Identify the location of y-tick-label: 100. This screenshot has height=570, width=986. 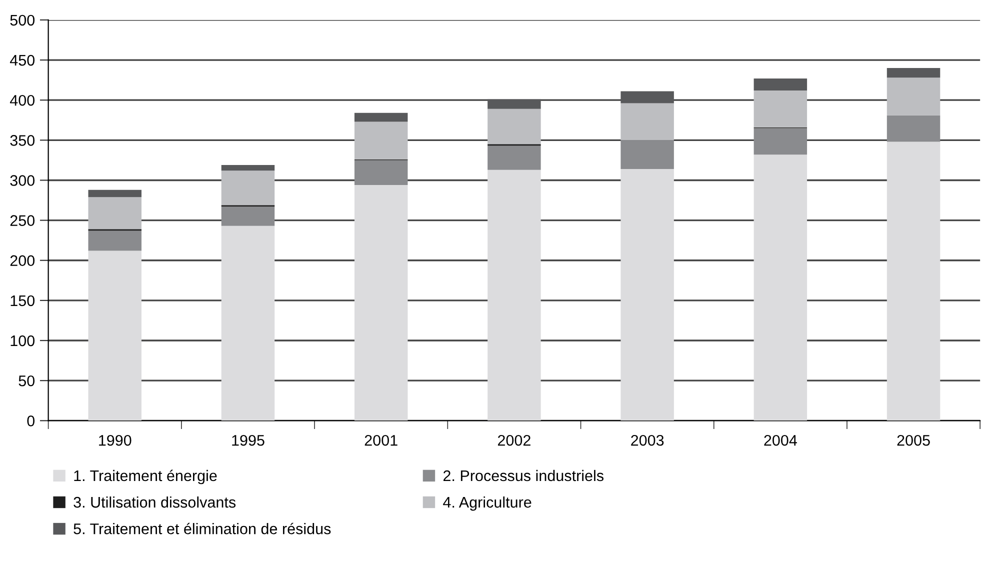
(22, 340).